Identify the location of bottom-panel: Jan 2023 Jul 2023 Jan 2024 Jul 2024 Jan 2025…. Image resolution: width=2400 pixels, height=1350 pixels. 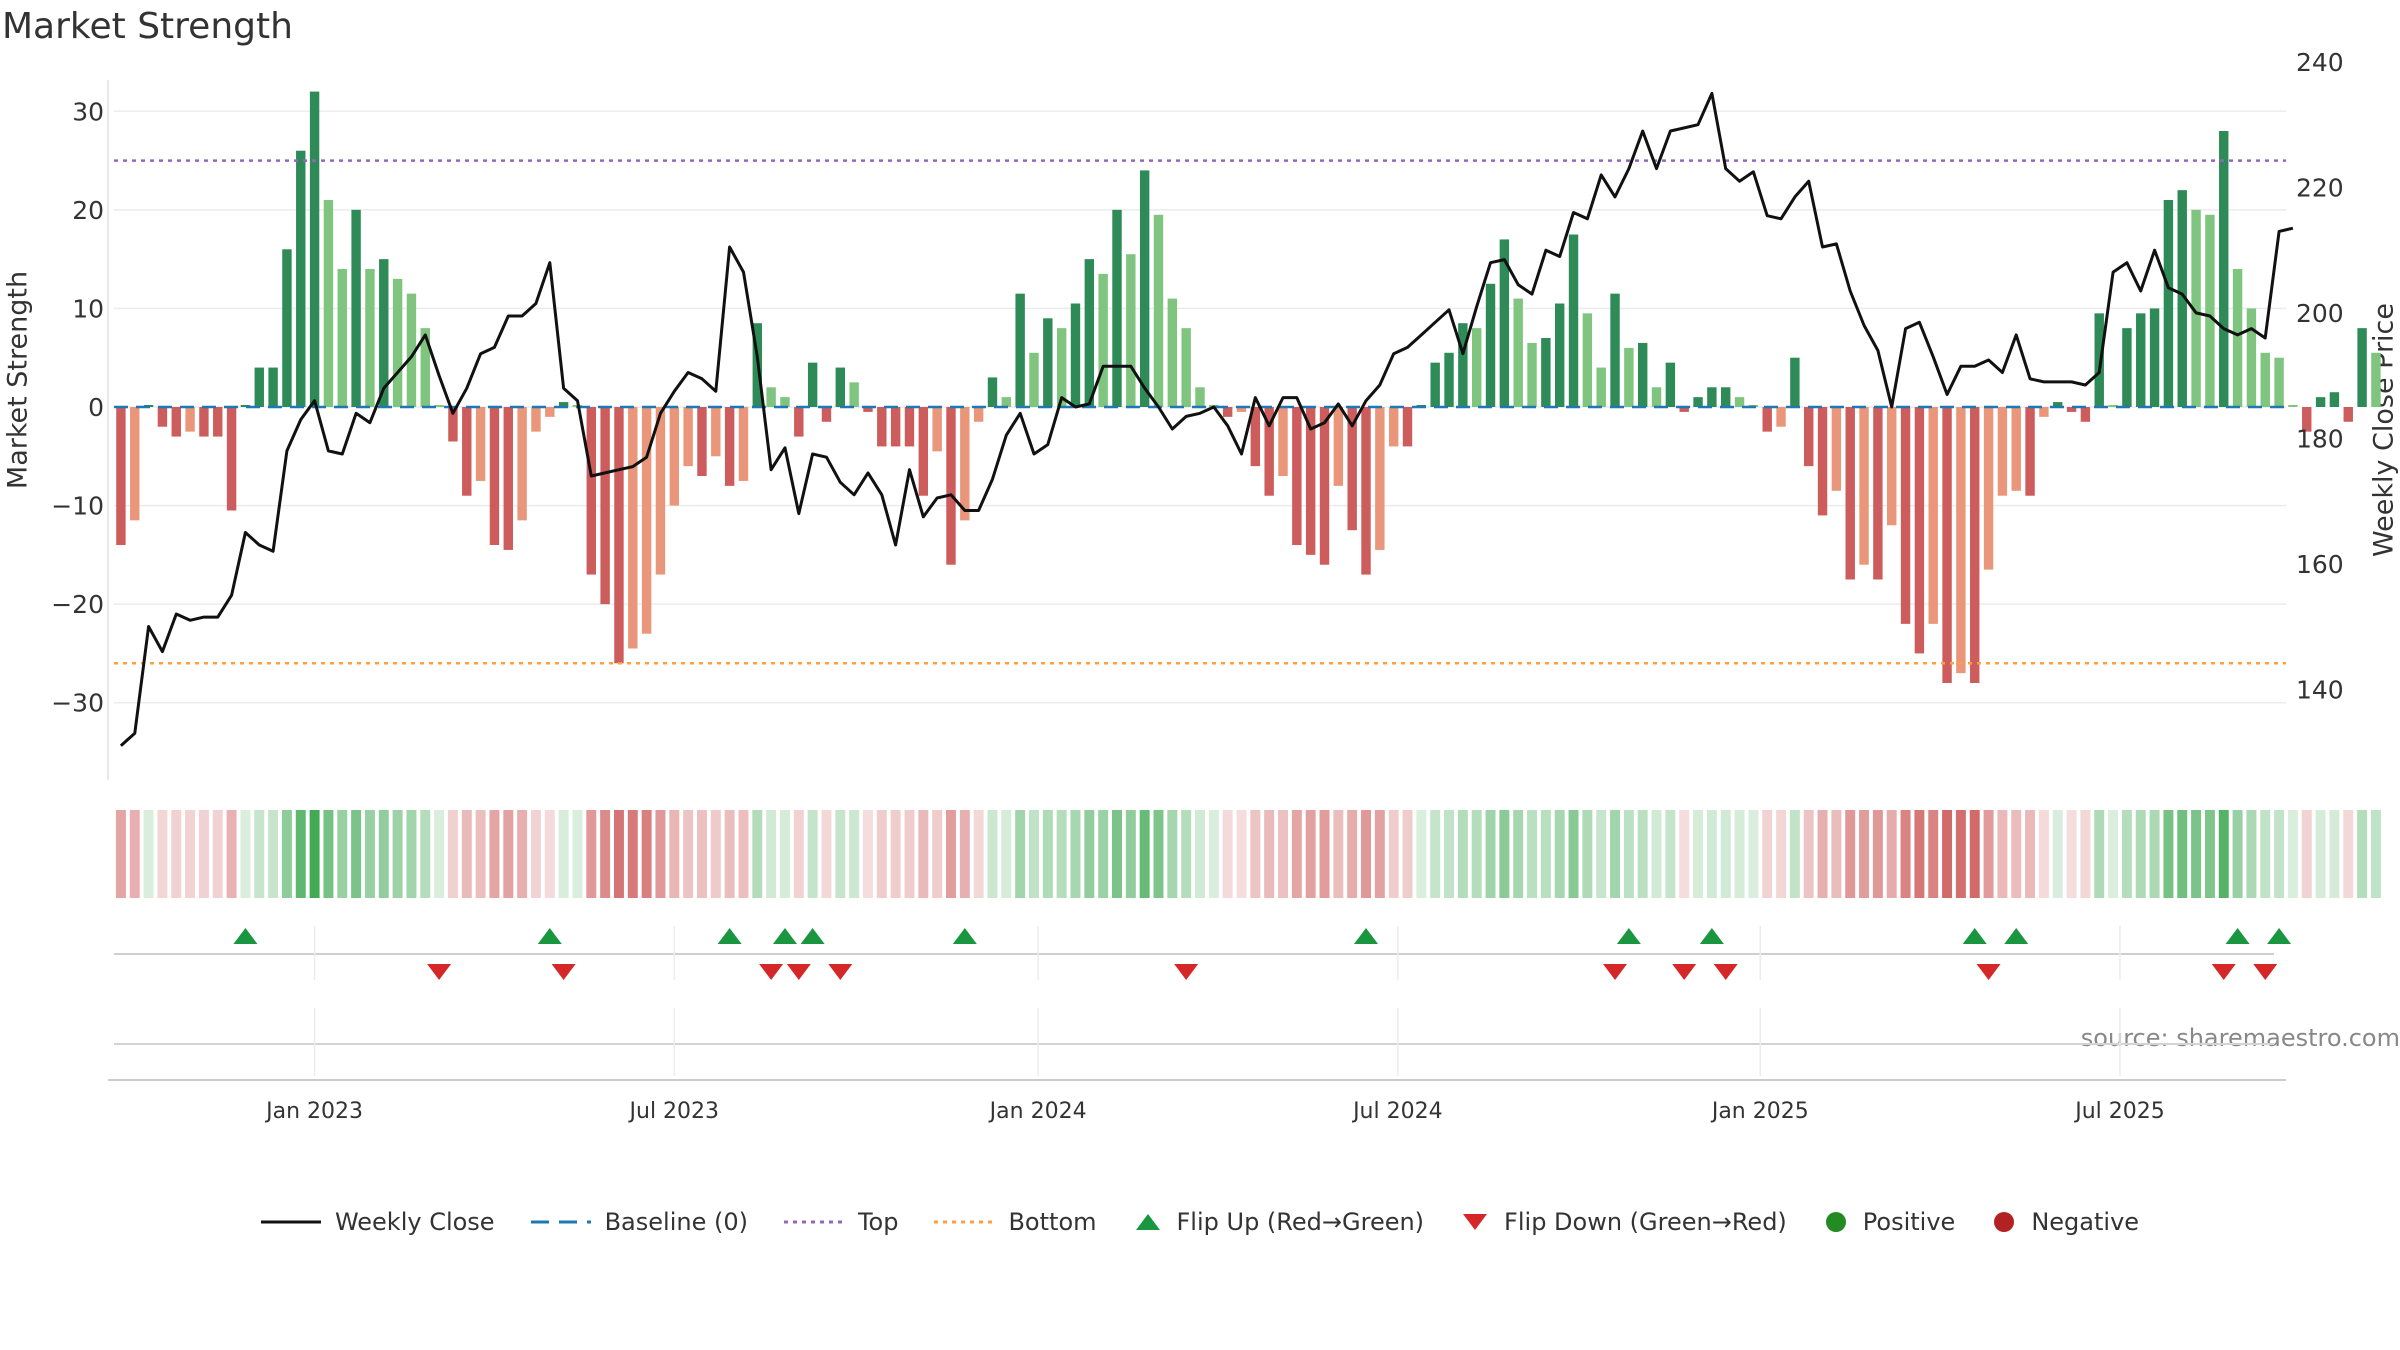
(1197, 1025).